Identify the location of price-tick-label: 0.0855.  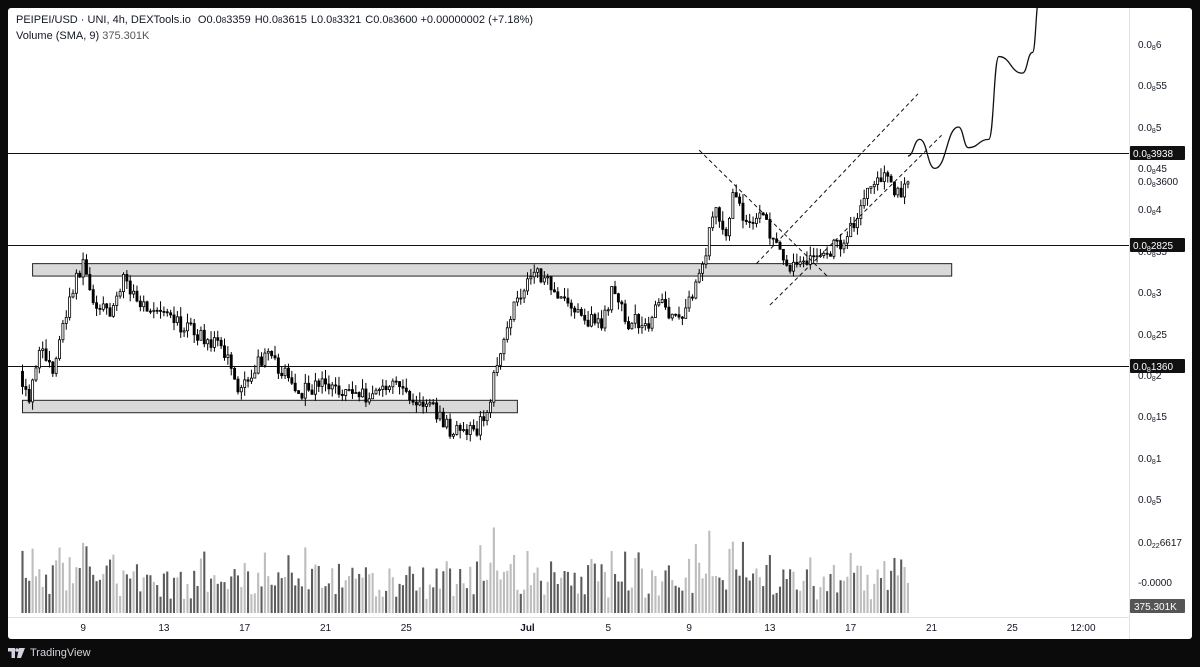
(1152, 87).